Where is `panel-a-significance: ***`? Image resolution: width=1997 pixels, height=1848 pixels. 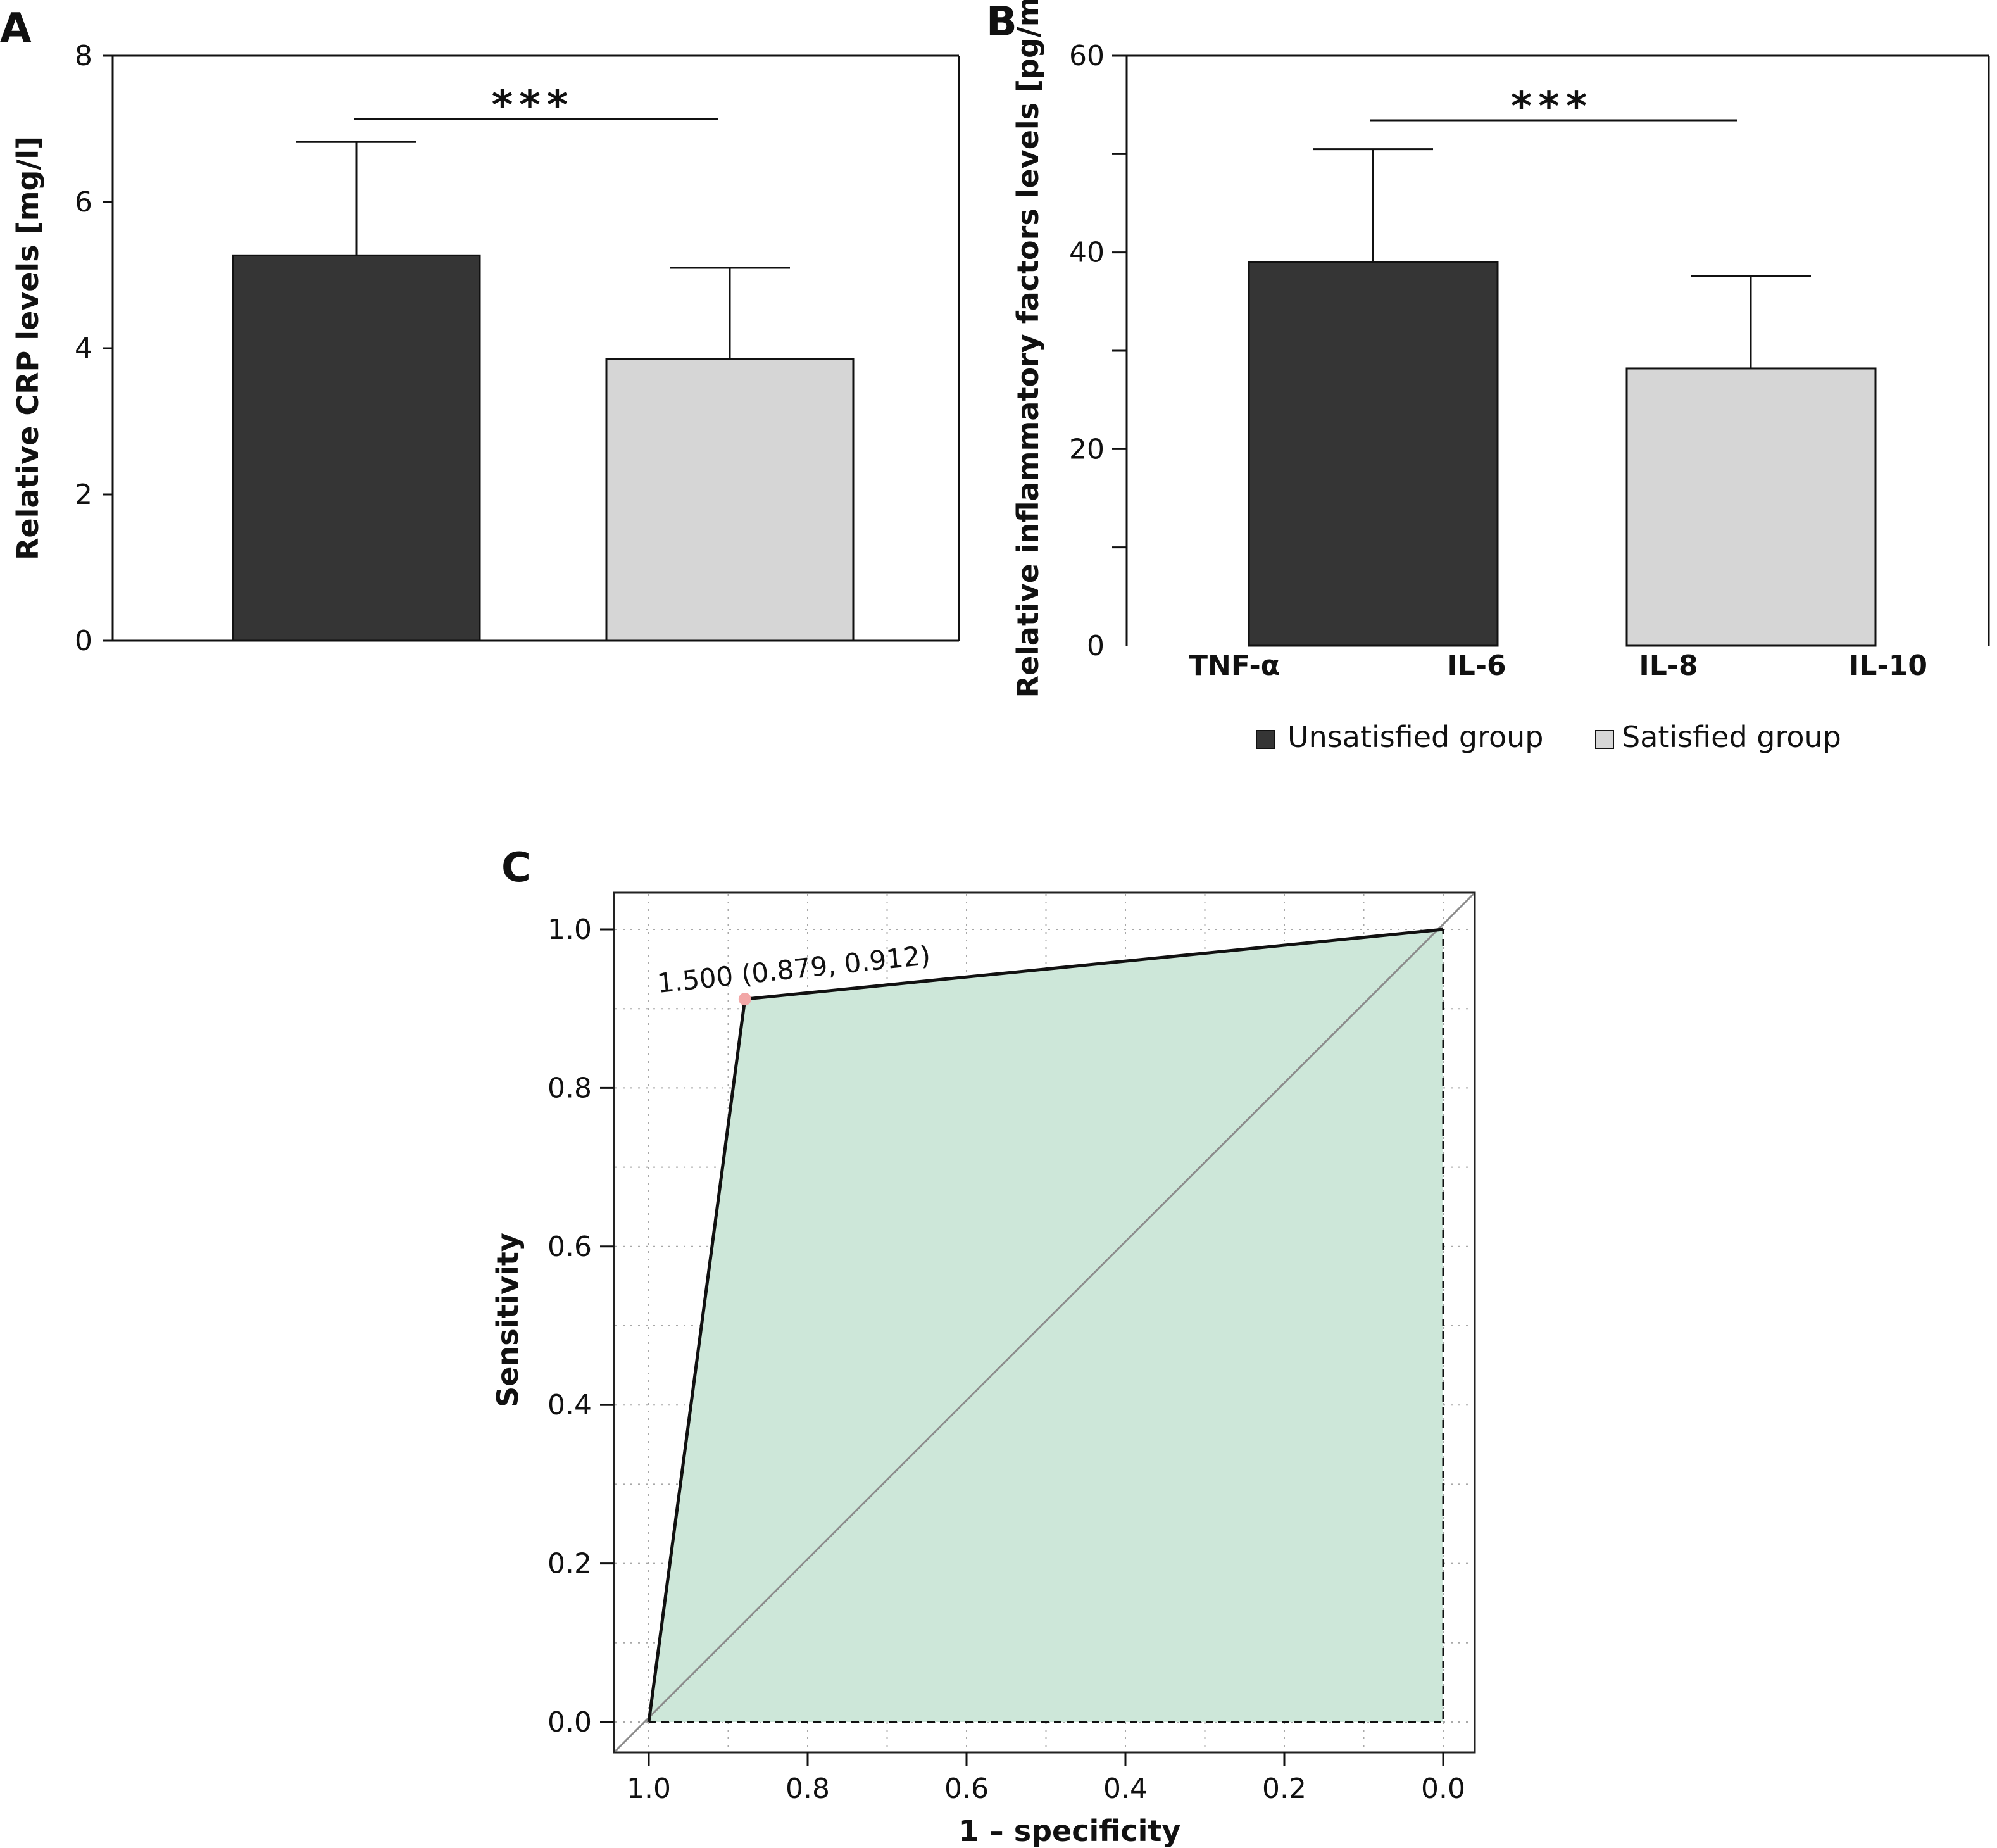 panel-a-significance: *** is located at coordinates (536, 105).